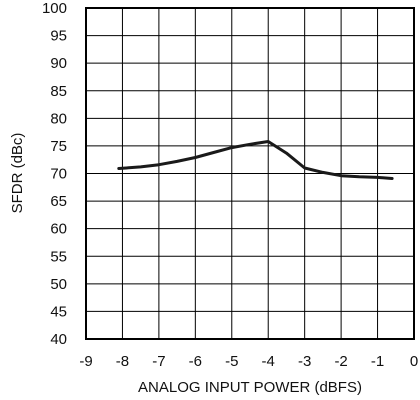 This screenshot has width=420, height=400. Describe the element at coordinates (377, 361) in the screenshot. I see `x-tick-label-8: -1` at that location.